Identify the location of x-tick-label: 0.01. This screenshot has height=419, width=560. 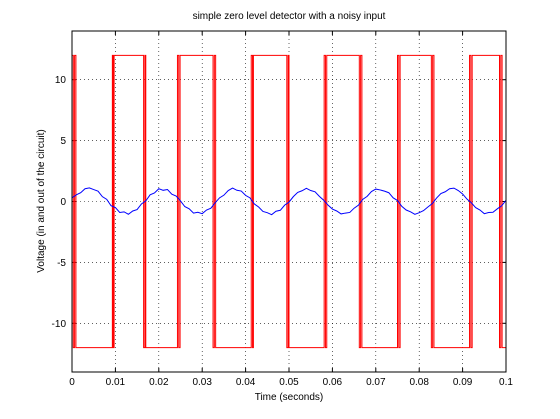
(116, 382).